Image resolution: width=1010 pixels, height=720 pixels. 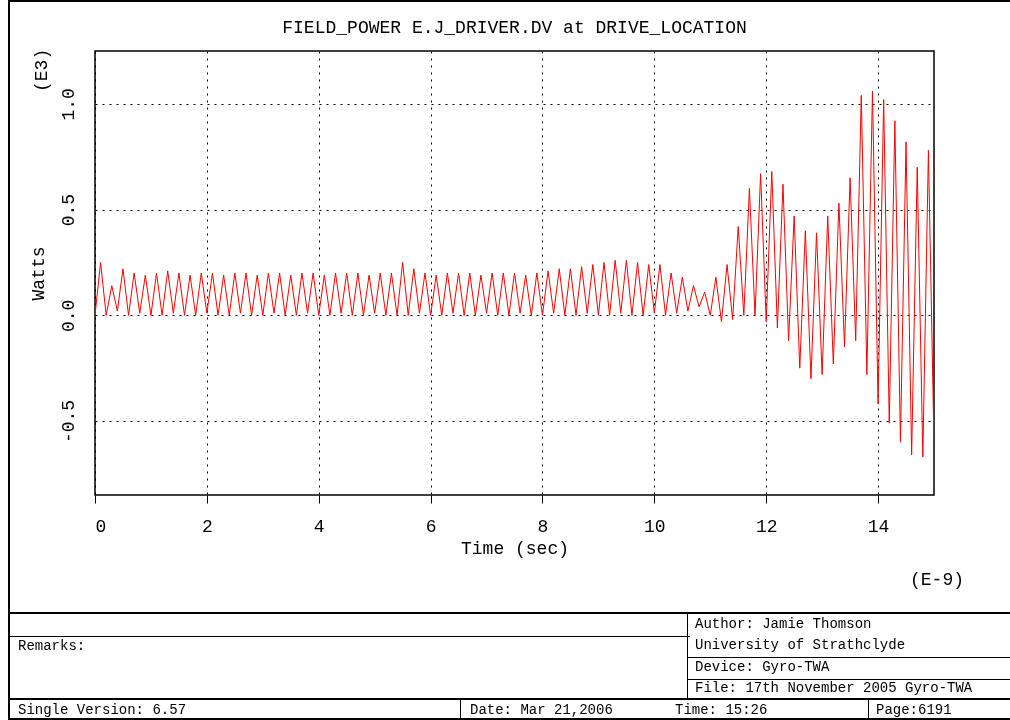 What do you see at coordinates (783, 624) in the screenshot?
I see `text: Author: Jamie Thomson` at bounding box center [783, 624].